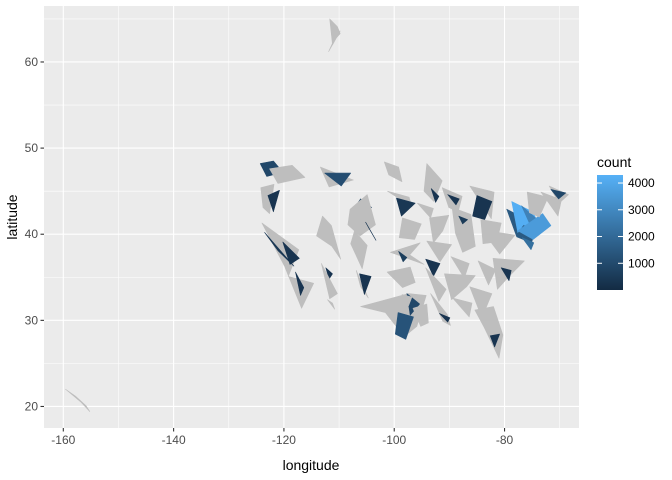 The width and height of the screenshot is (672, 480). Describe the element at coordinates (311, 465) in the screenshot. I see `x-axis-title: longitude` at that location.